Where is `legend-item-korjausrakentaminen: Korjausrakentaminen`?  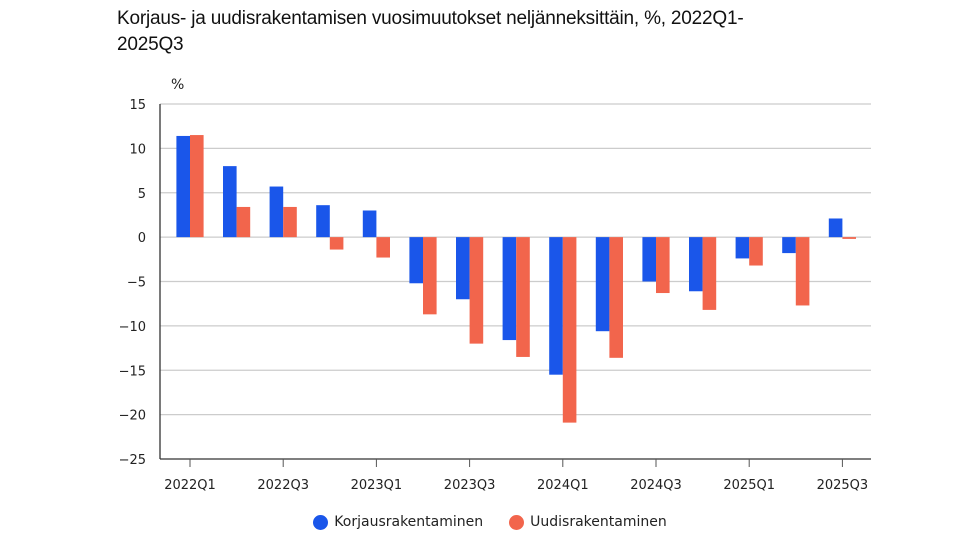
legend-item-korjausrakentaminen: Korjausrakentaminen is located at coordinates (398, 522).